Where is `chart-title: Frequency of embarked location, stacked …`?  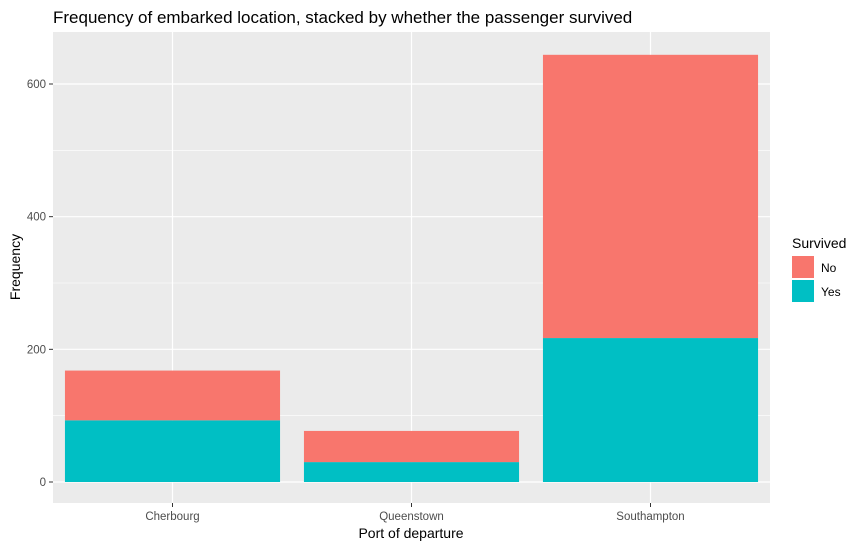
chart-title: Frequency of embarked location, stacked … is located at coordinates (342, 17).